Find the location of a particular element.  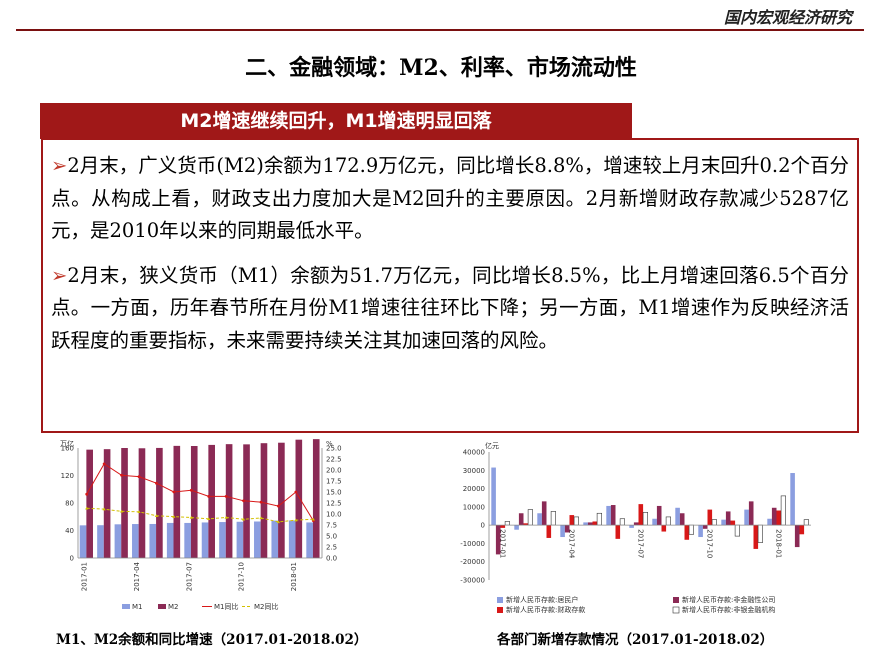

y-tick-label: 20000 is located at coordinates (474, 489).